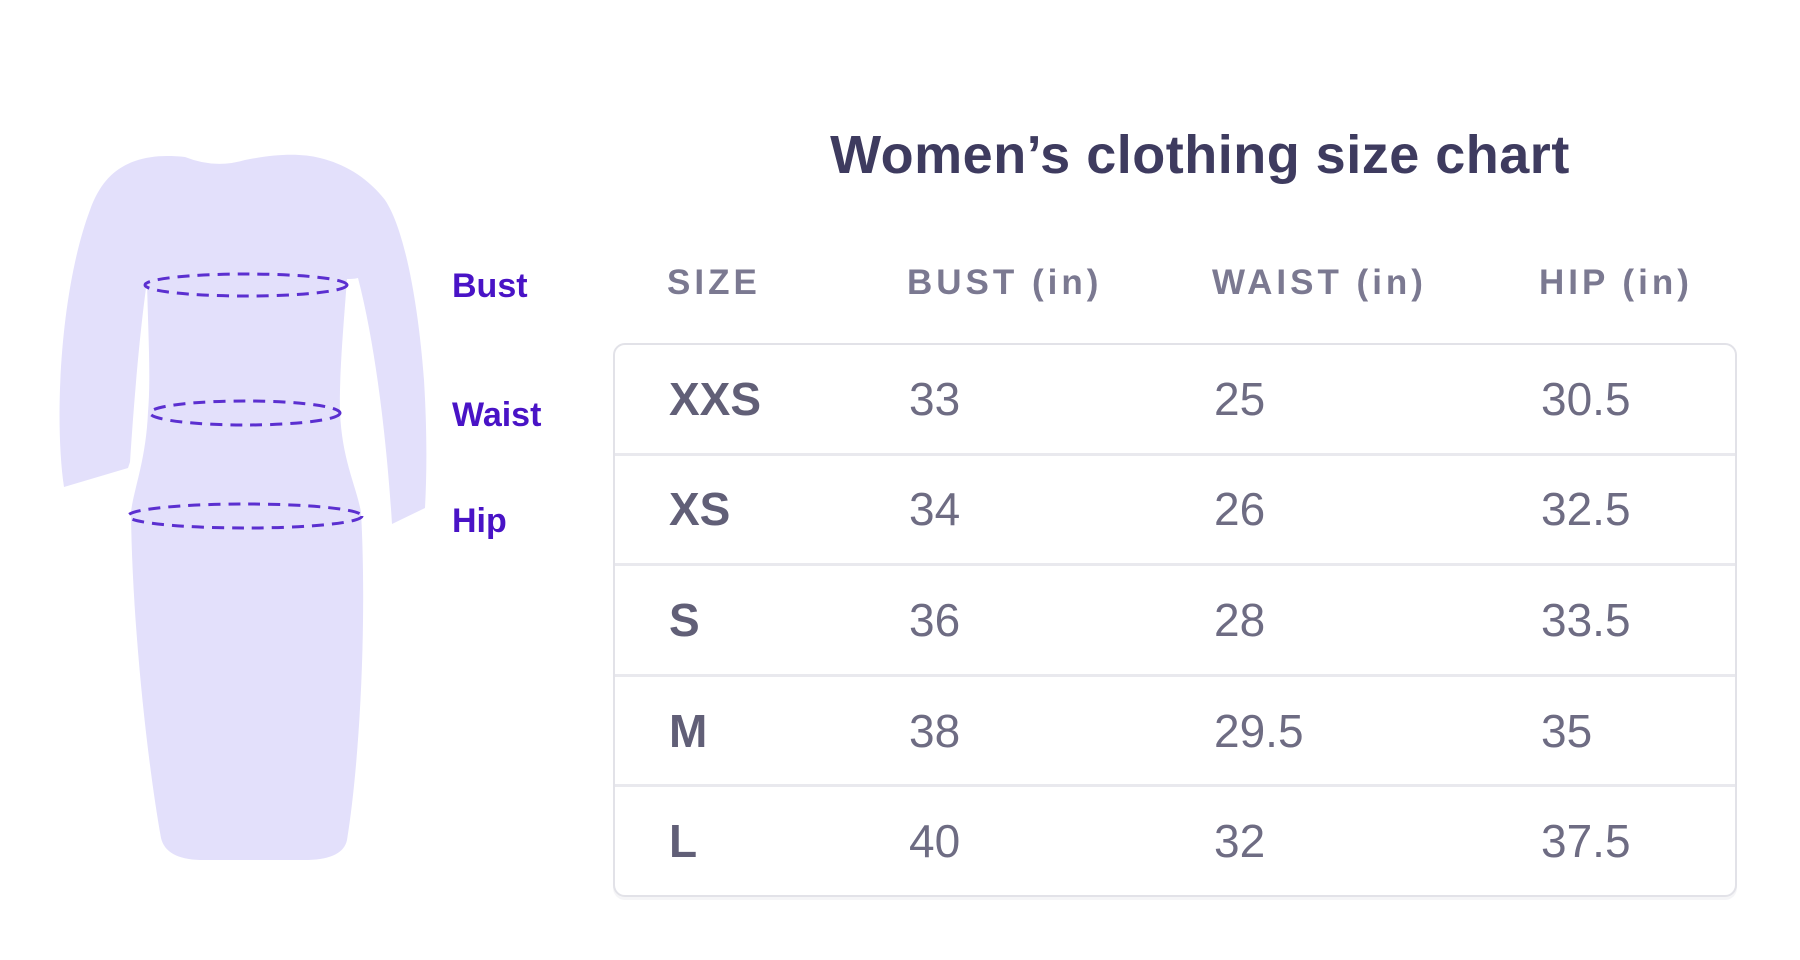 This screenshot has height=960, width=1800. I want to click on waist-cell: 29.5, so click(1259, 730).